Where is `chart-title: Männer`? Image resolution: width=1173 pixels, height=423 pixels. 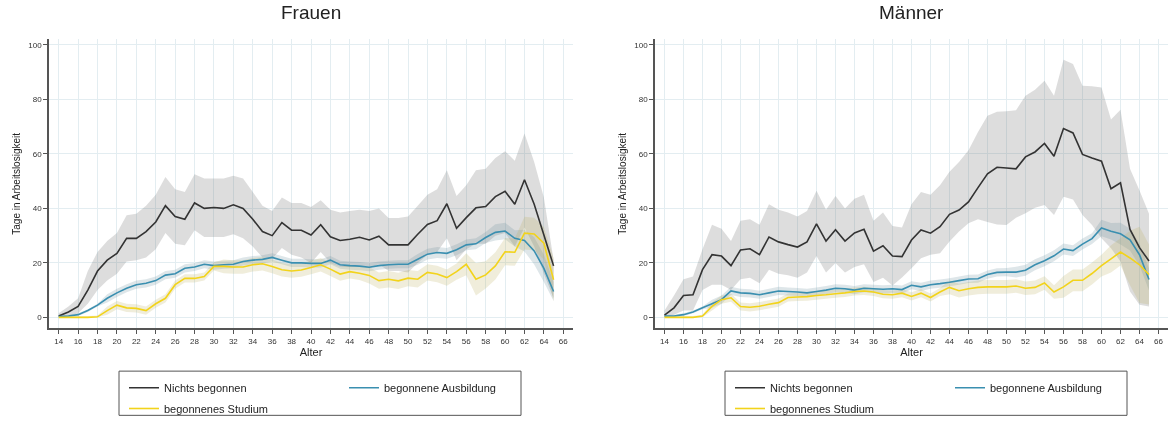 chart-title: Männer is located at coordinates (912, 12).